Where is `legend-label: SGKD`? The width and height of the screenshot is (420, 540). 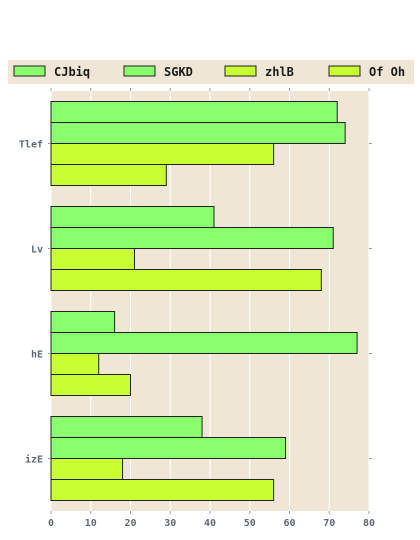
legend-label: SGKD is located at coordinates (178, 72).